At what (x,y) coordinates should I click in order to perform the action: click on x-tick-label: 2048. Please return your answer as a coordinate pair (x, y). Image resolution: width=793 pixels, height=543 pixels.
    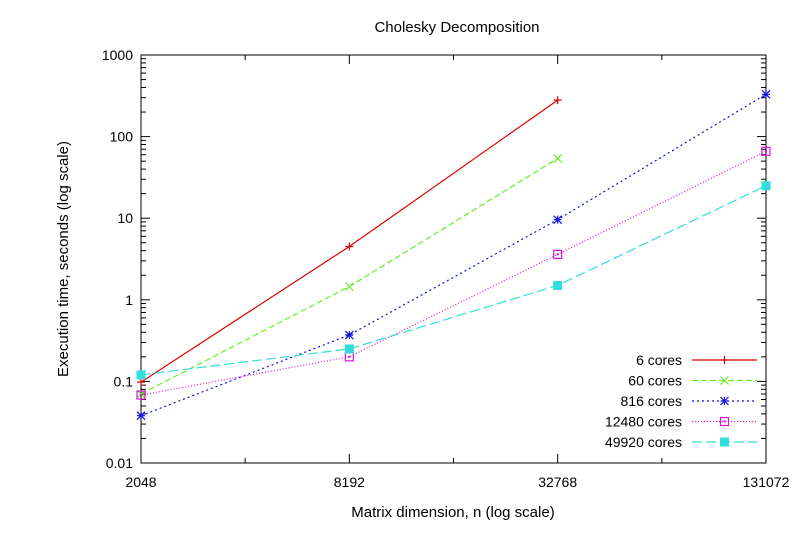
    Looking at the image, I should click on (140, 482).